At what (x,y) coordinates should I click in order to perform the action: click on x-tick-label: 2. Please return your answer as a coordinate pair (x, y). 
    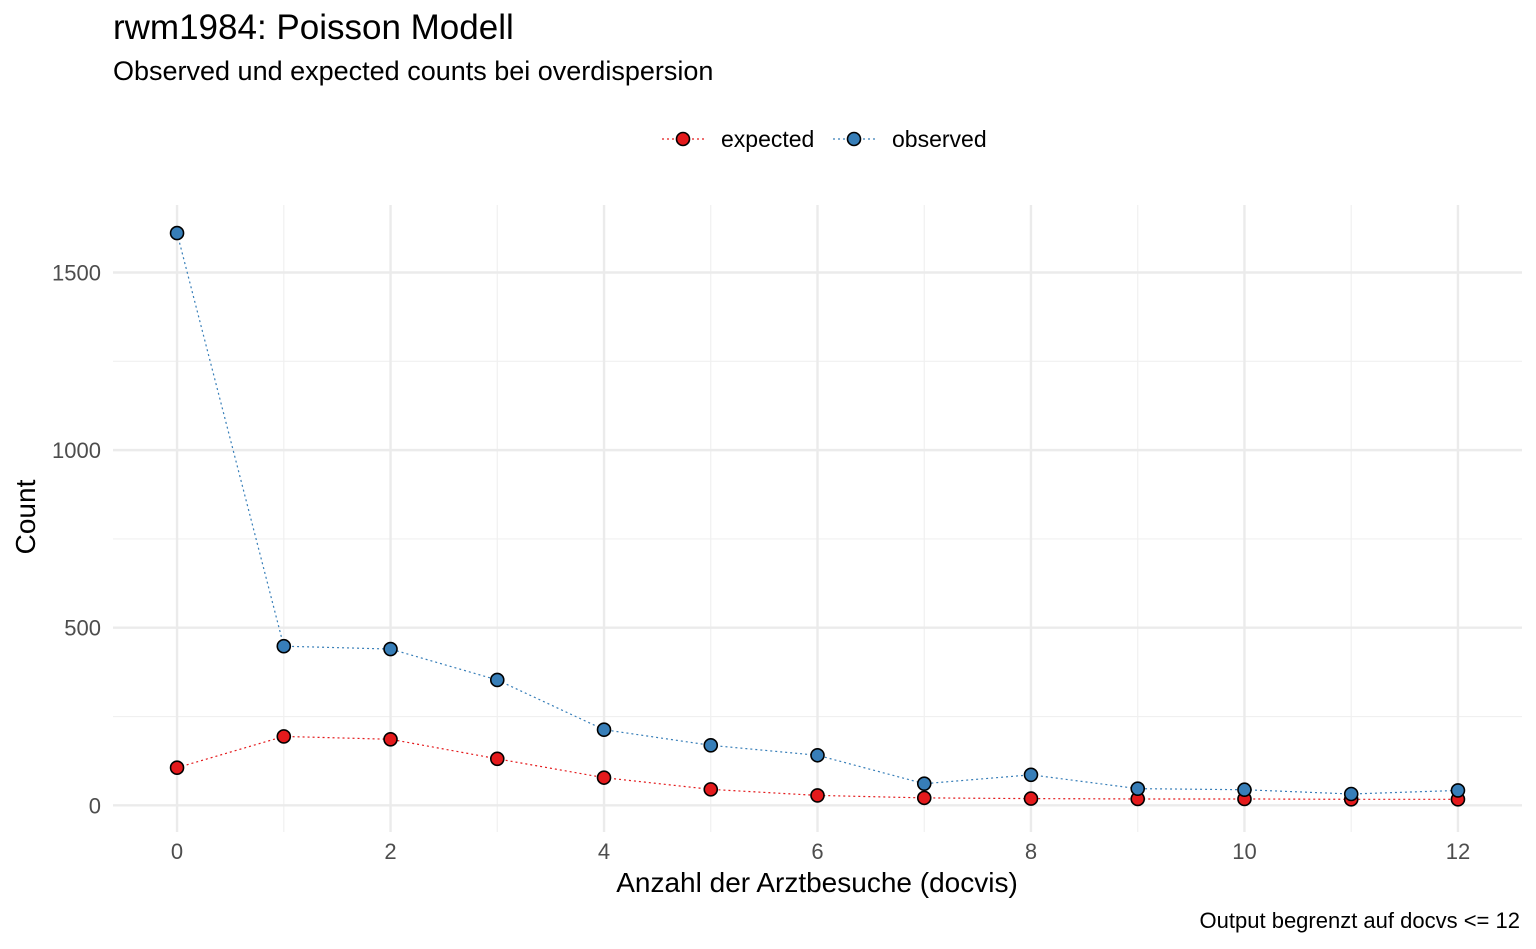
    Looking at the image, I should click on (390, 851).